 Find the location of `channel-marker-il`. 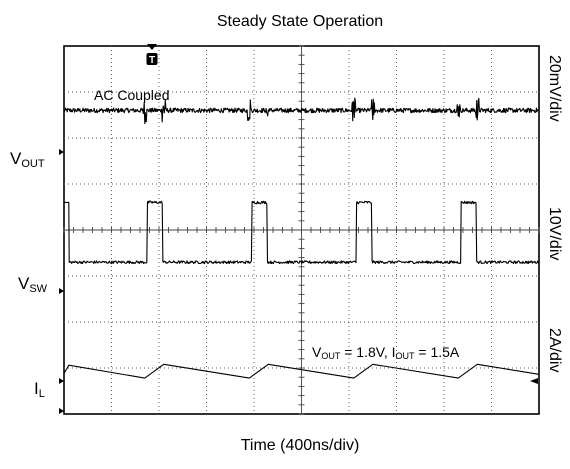

channel-marker-il is located at coordinates (61, 381).